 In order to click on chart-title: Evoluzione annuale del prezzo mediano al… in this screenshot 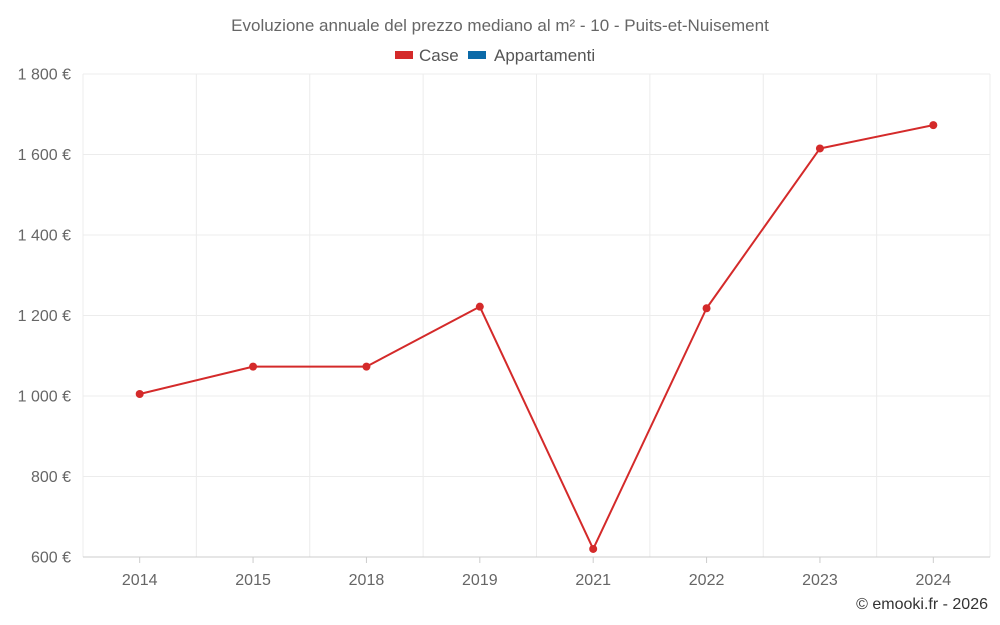, I will do `click(500, 25)`.